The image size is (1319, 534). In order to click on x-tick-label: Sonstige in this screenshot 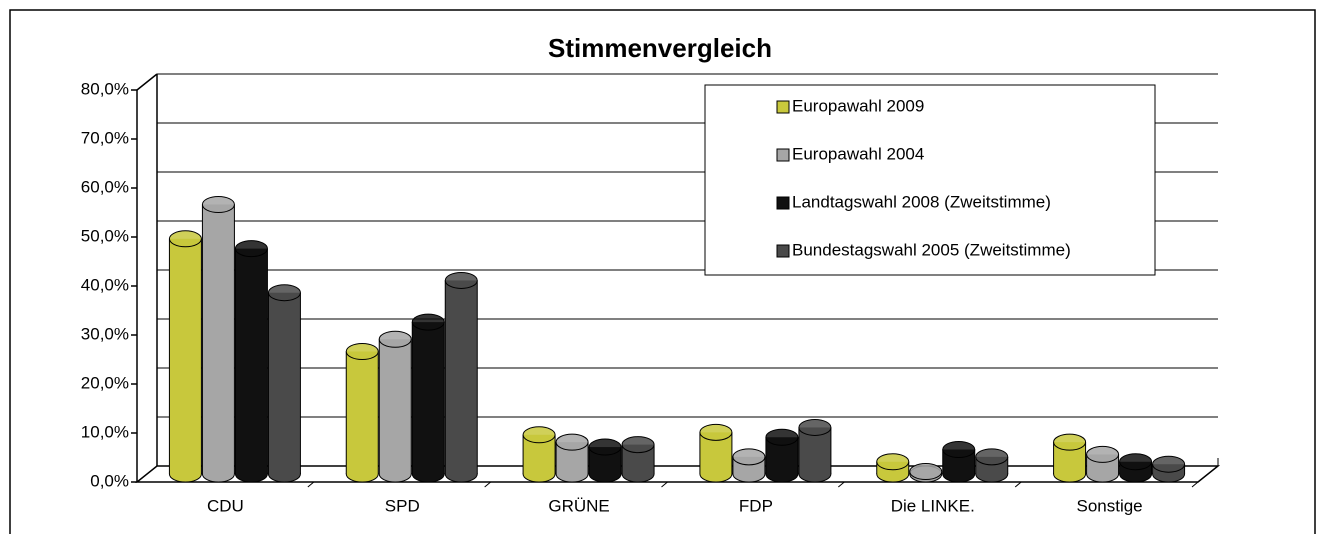, I will do `click(1109, 505)`.